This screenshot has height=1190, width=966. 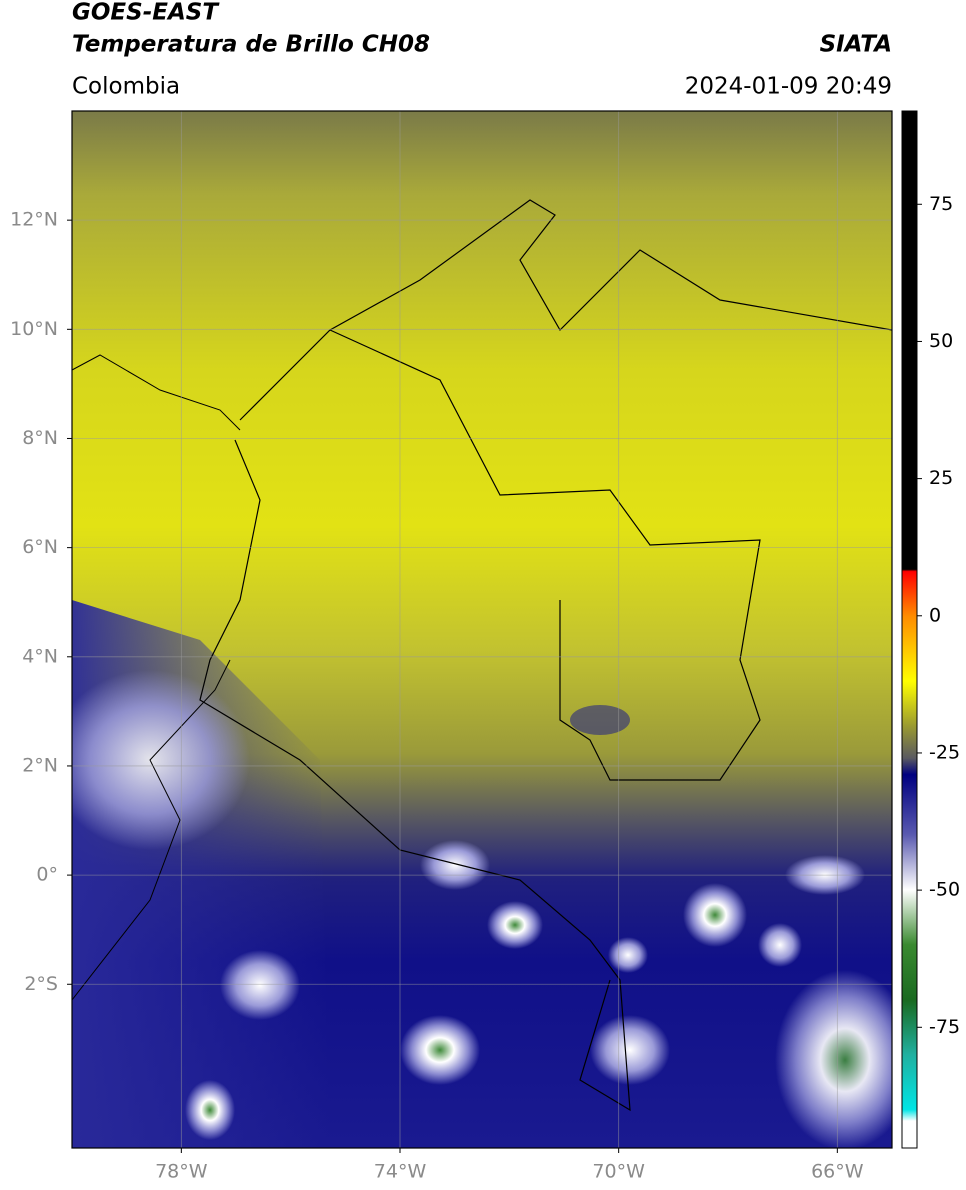 I want to click on lat-tick-label: 2°N, so click(x=40, y=765).